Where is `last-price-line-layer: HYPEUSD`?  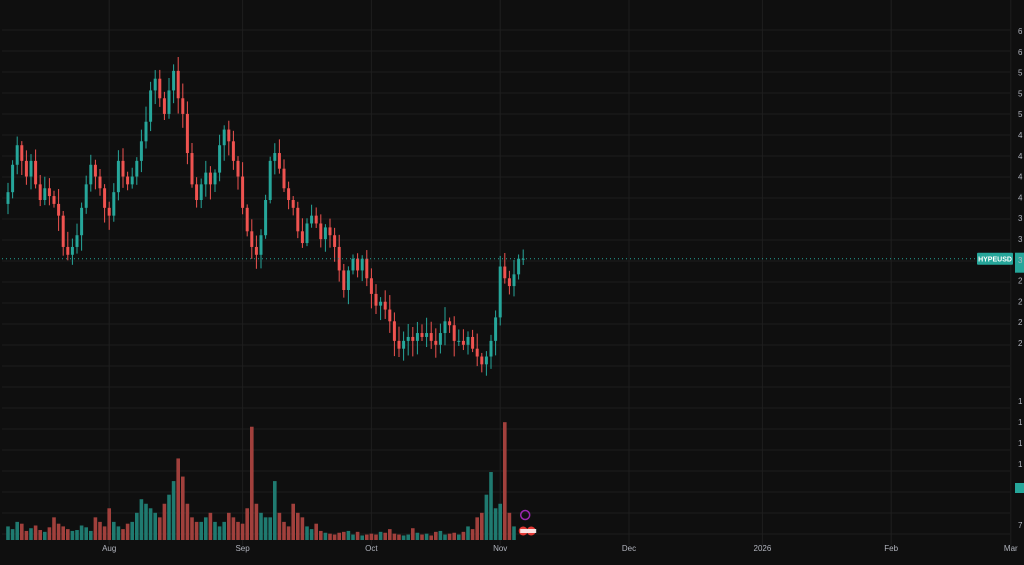 last-price-line-layer: HYPEUSD is located at coordinates (513, 262).